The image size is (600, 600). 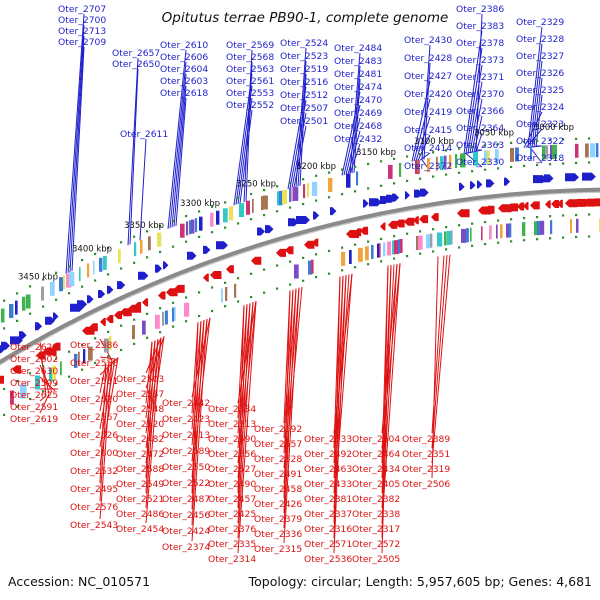 What do you see at coordinates (250, 57) in the screenshot?
I see `forward-gene-label: Oter_2568` at bounding box center [250, 57].